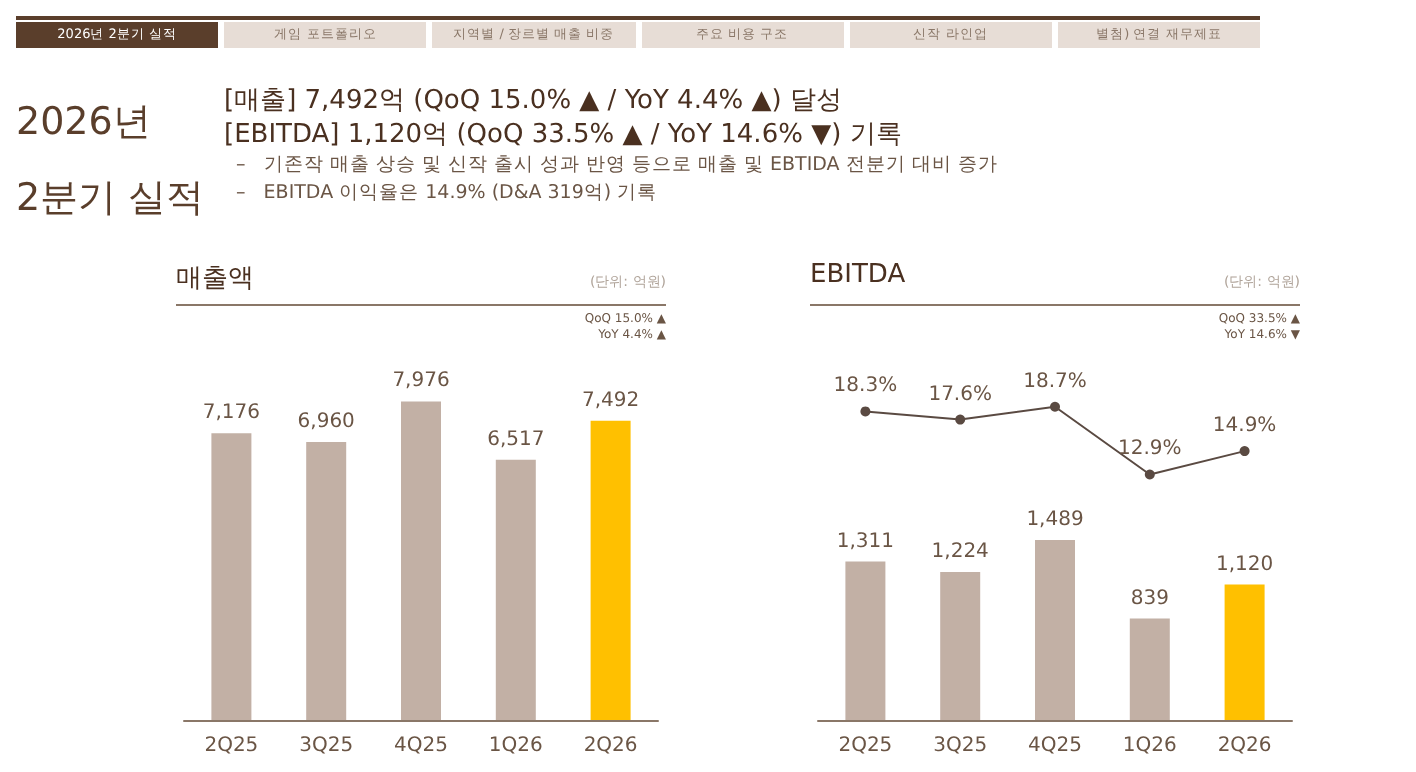 The width and height of the screenshot is (1416, 772). What do you see at coordinates (960, 552) in the screenshot?
I see `data-label: 1,224` at bounding box center [960, 552].